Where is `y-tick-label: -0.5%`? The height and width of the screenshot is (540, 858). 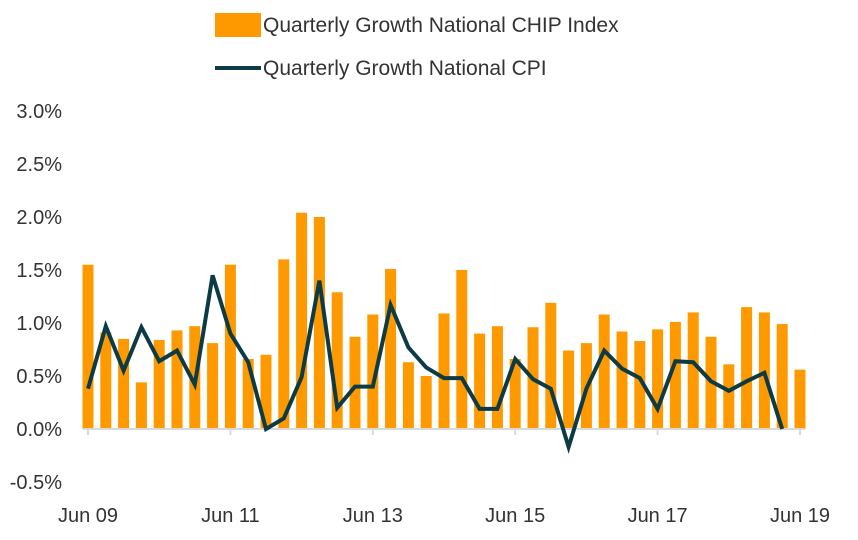 y-tick-label: -0.5% is located at coordinates (36, 483).